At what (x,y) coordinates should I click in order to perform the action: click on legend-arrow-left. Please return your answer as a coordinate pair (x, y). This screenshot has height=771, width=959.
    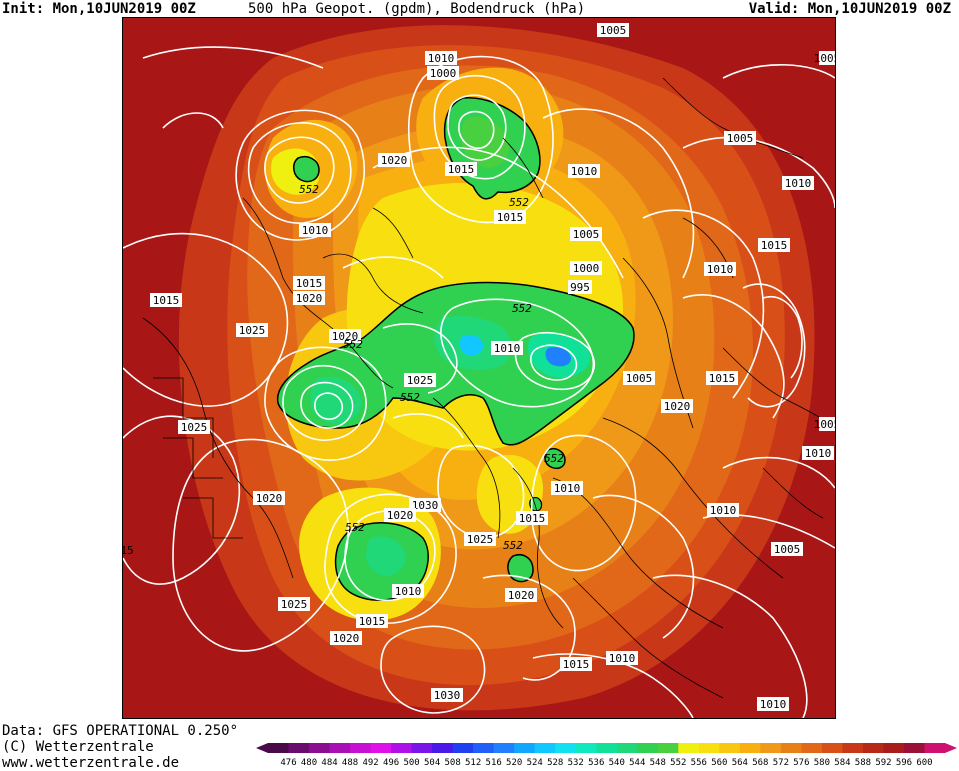
    Looking at the image, I should click on (262, 748).